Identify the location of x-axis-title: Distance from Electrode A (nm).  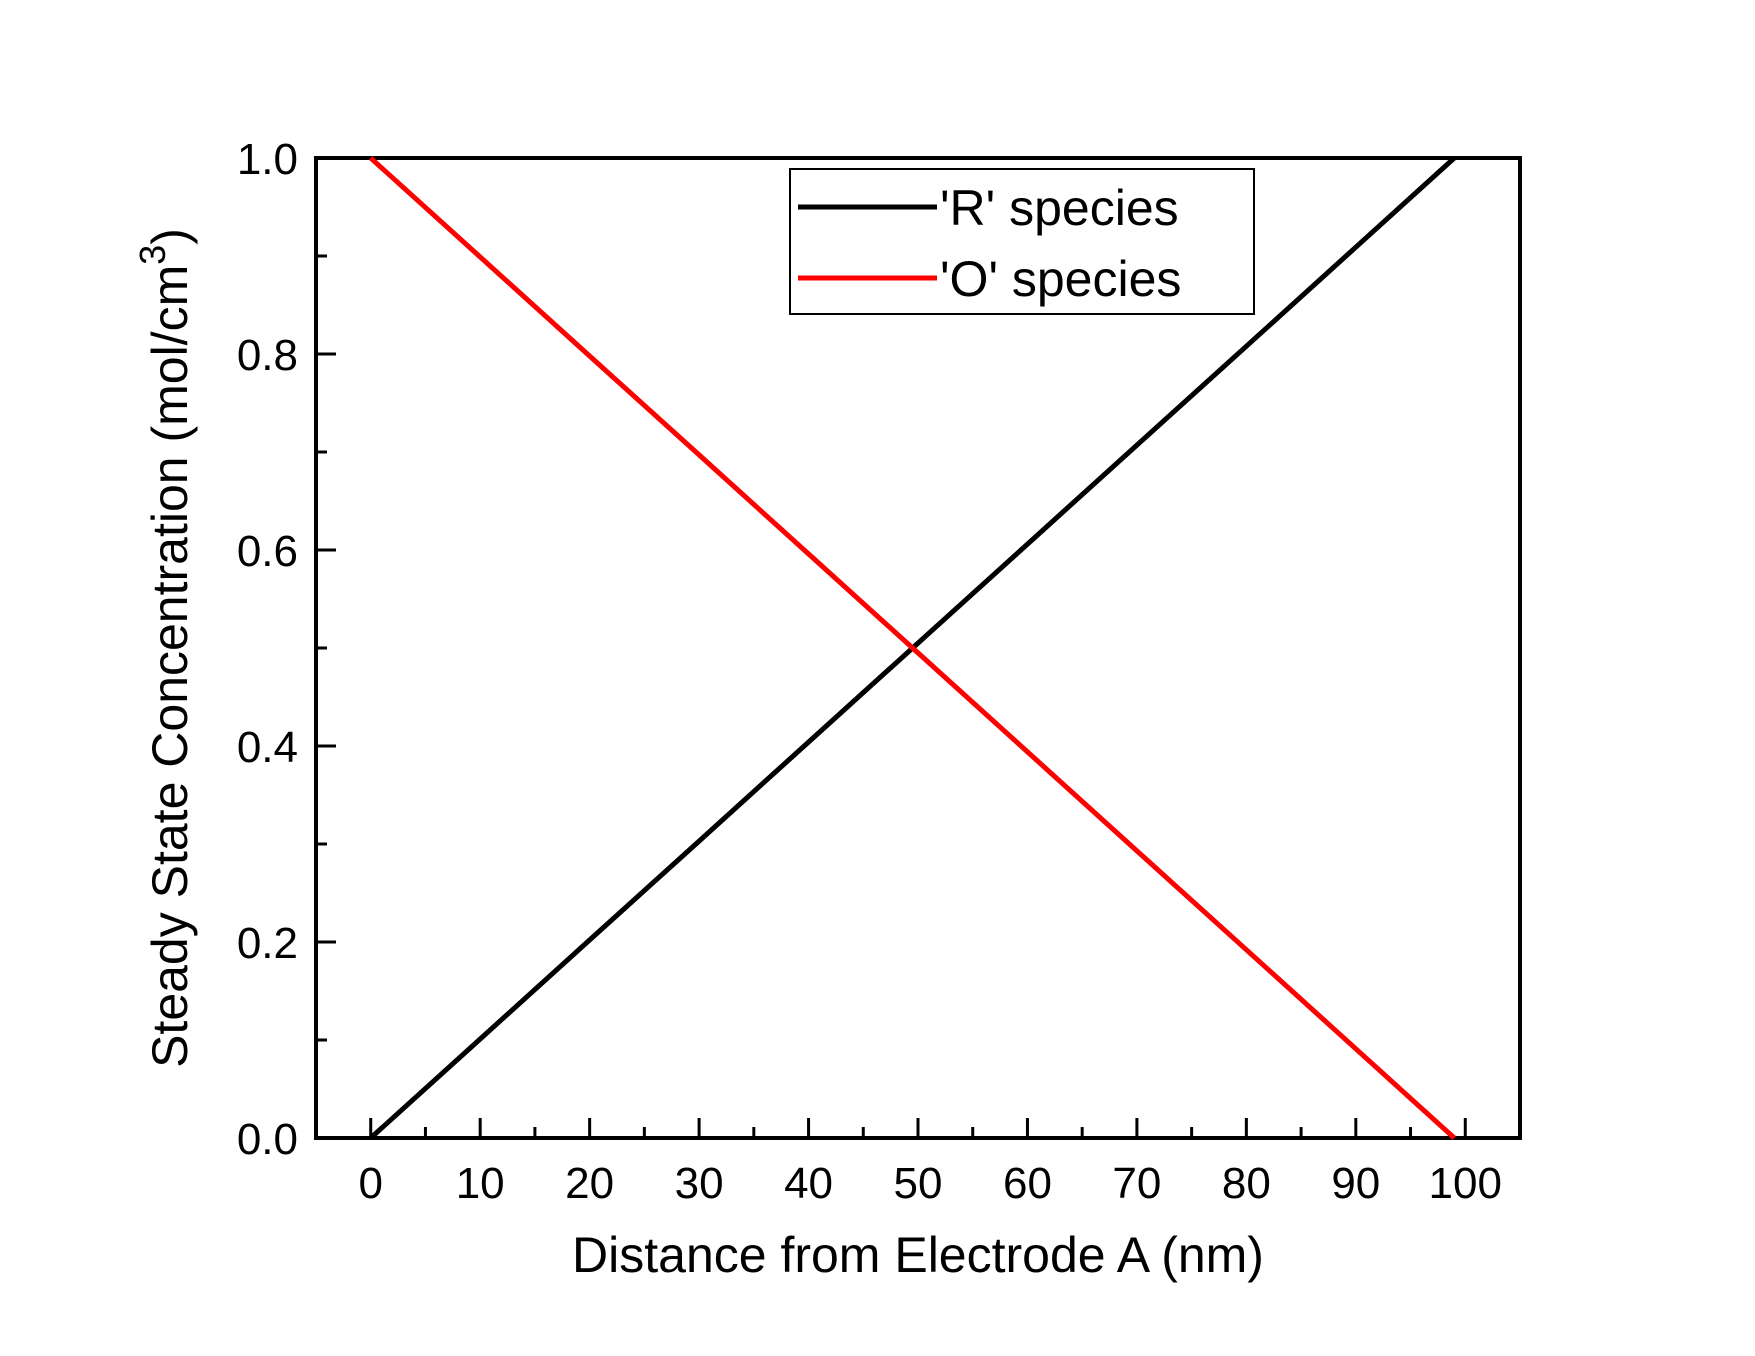
(918, 1255).